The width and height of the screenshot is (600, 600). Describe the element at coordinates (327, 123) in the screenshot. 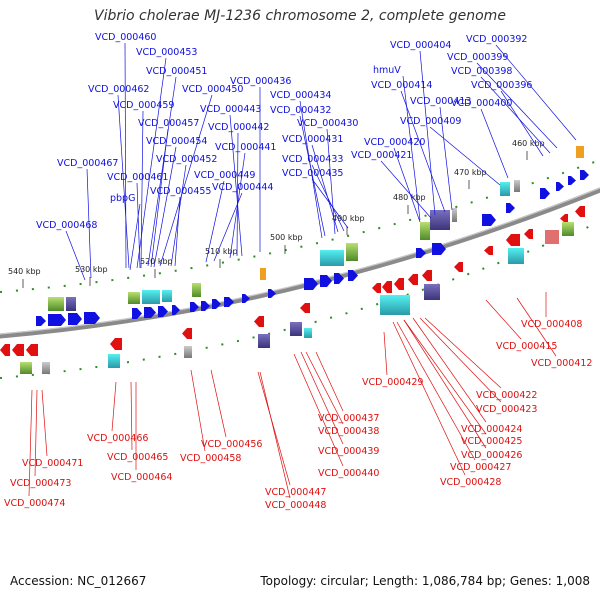

I see `forward-gene-label: VCD_000430` at that location.